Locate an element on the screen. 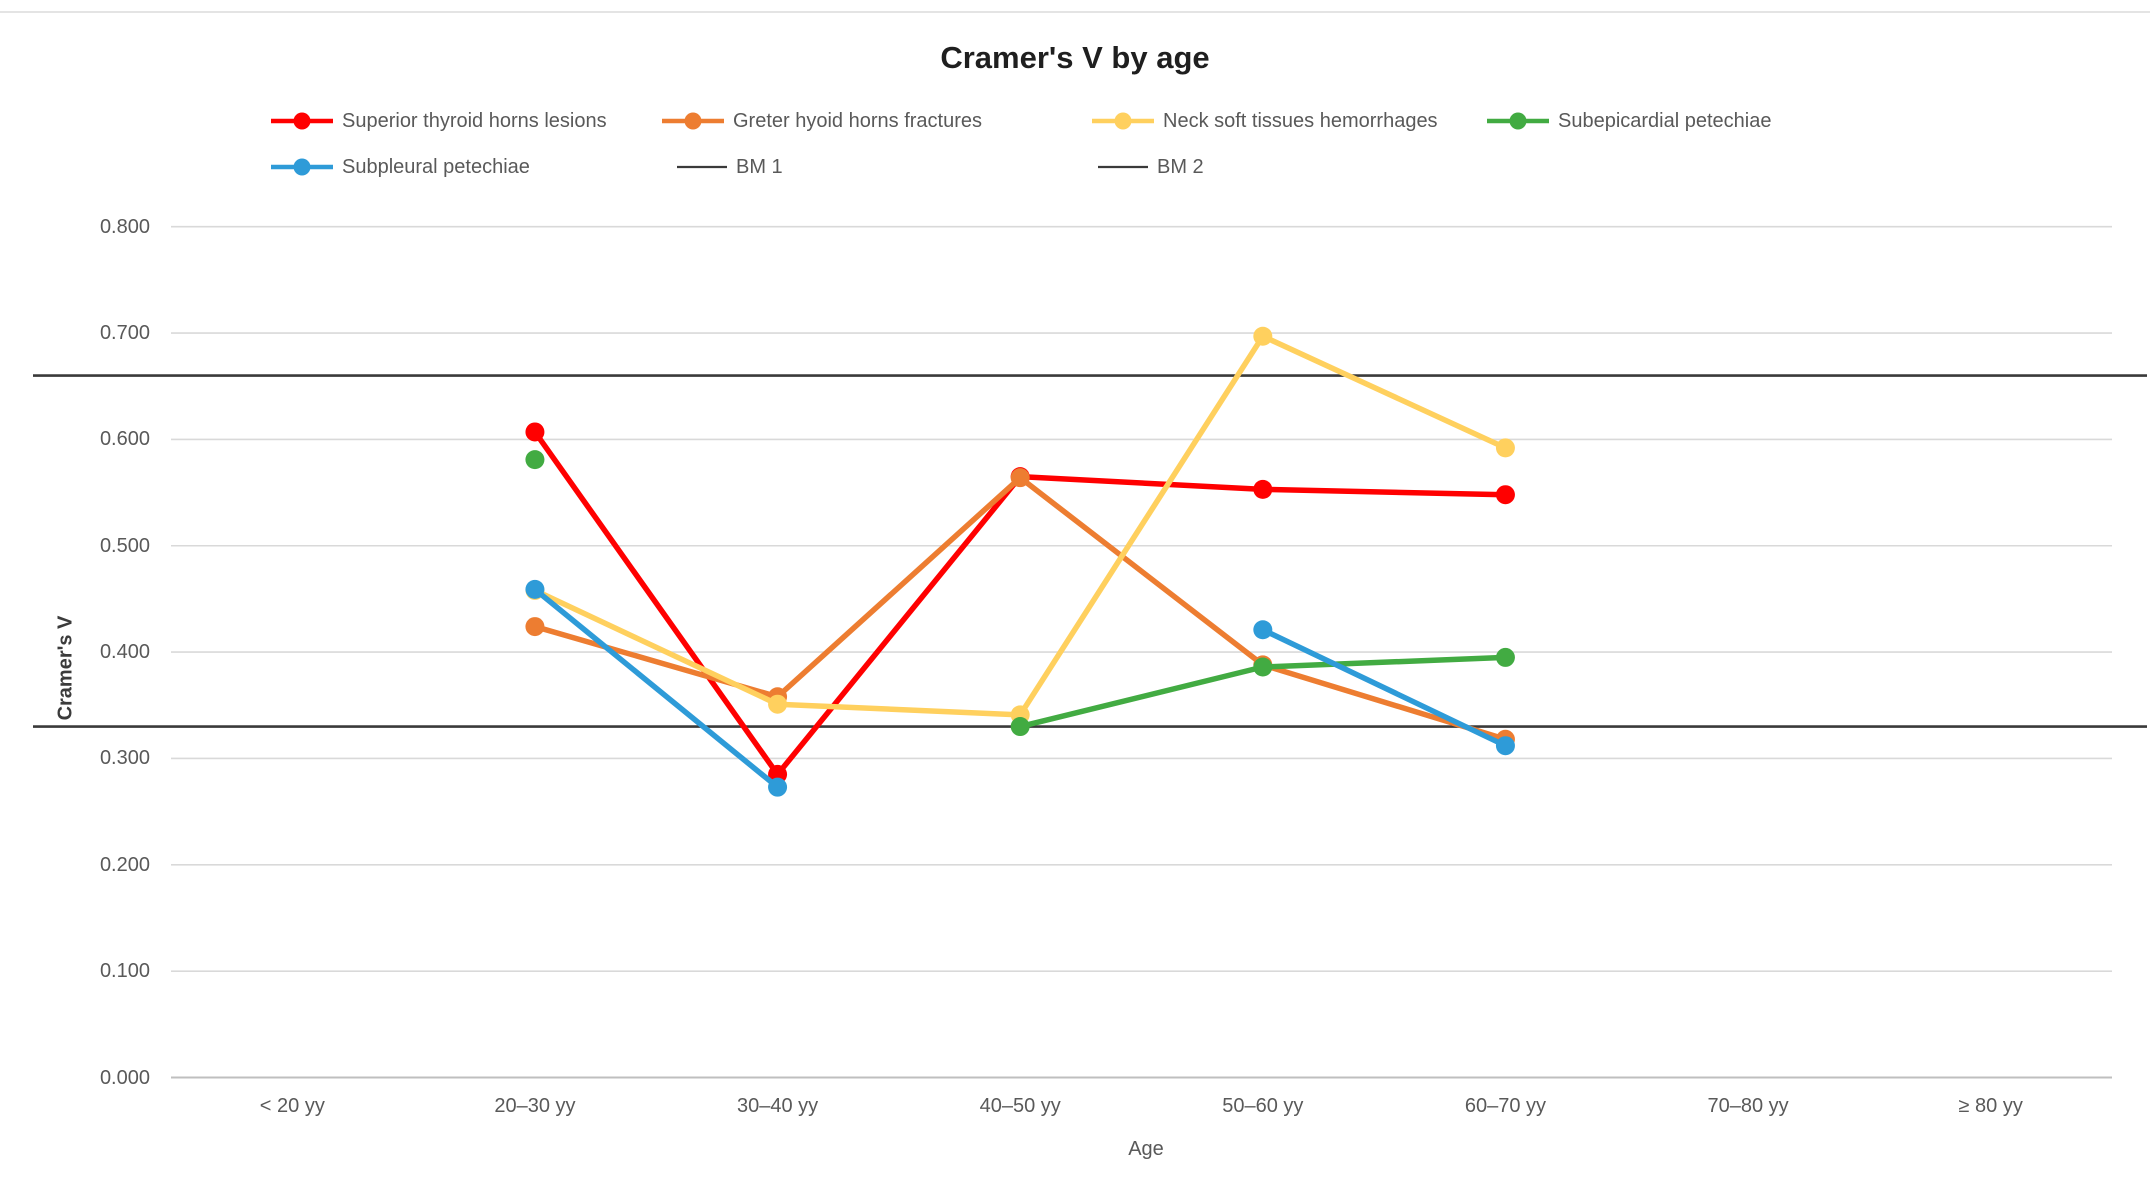  y-tick-label: 0.600 is located at coordinates (124, 439).